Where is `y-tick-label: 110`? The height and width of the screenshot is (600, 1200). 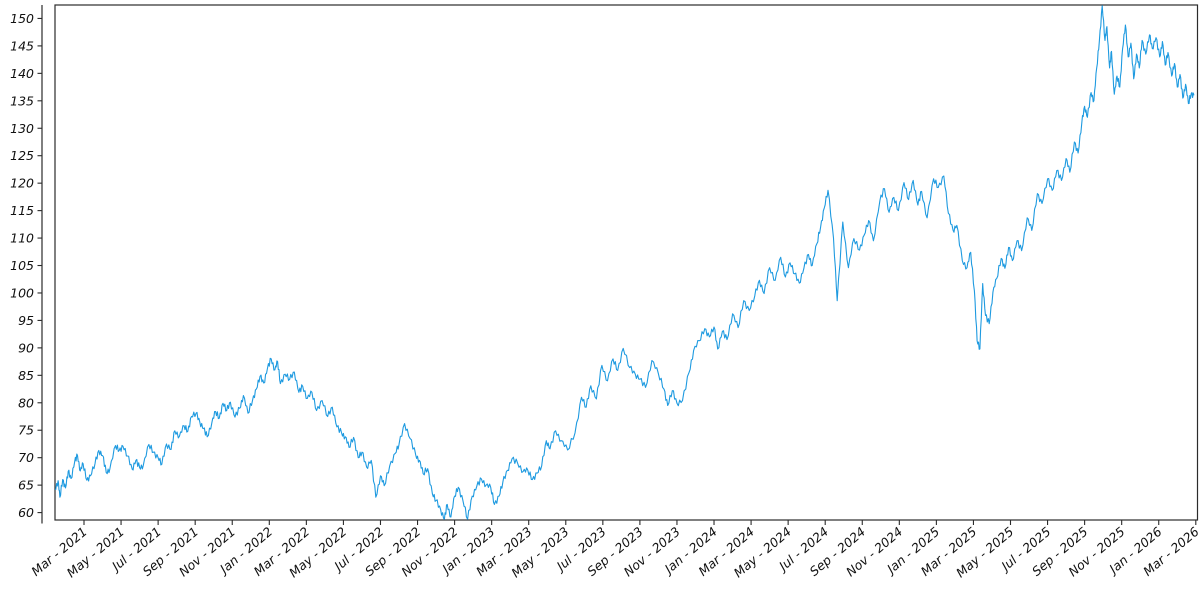 y-tick-label: 110 is located at coordinates (22, 238).